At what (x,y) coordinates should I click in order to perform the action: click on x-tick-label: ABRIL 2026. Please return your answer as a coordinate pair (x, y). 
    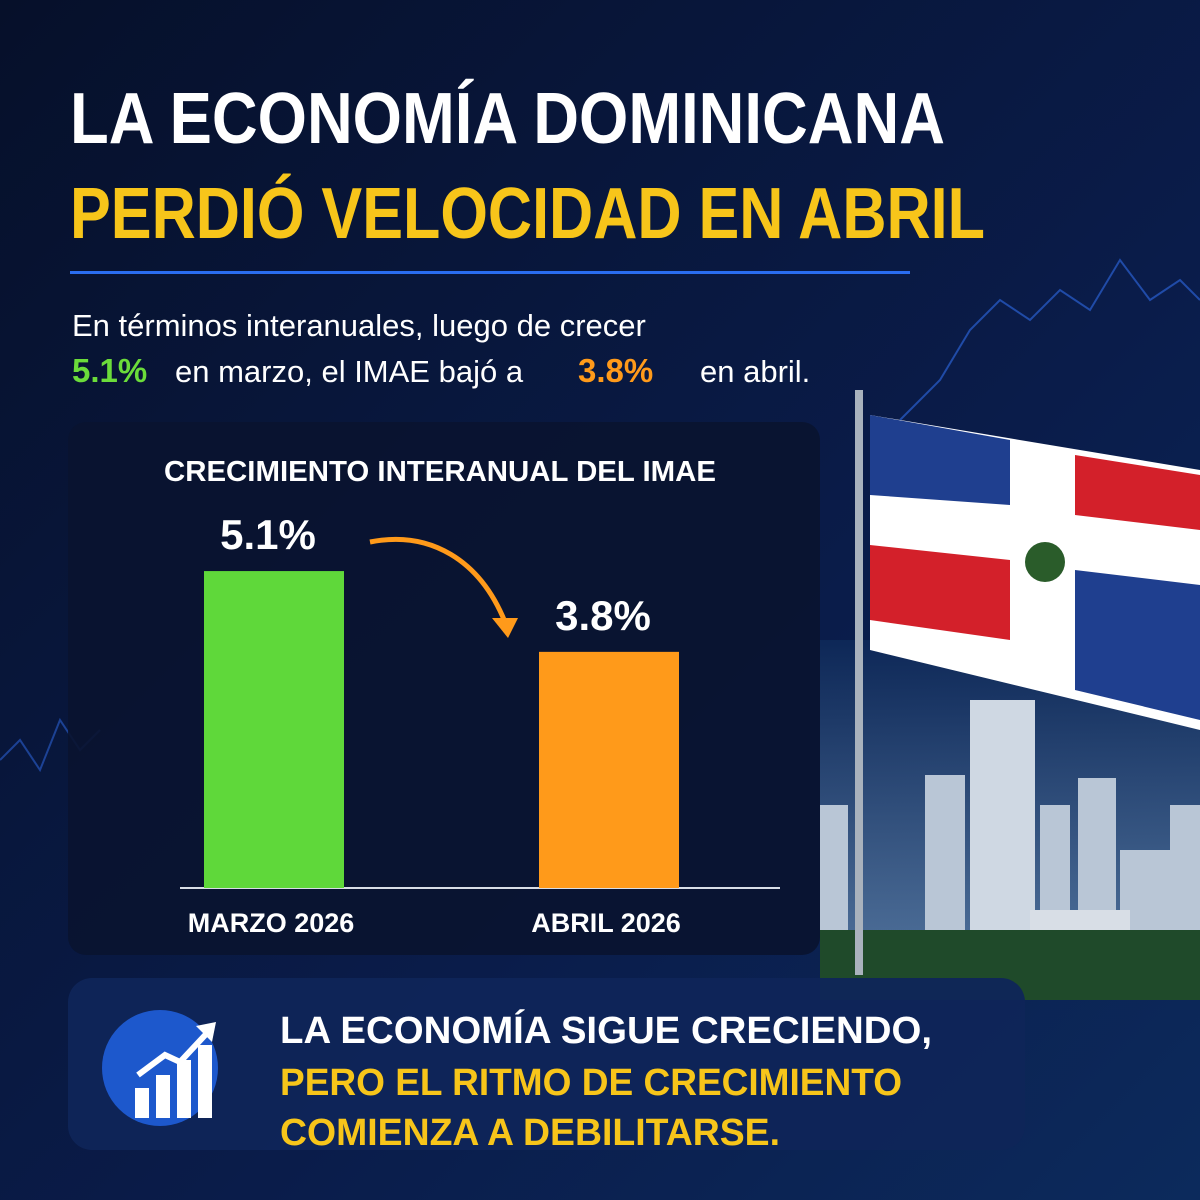
    Looking at the image, I should click on (606, 923).